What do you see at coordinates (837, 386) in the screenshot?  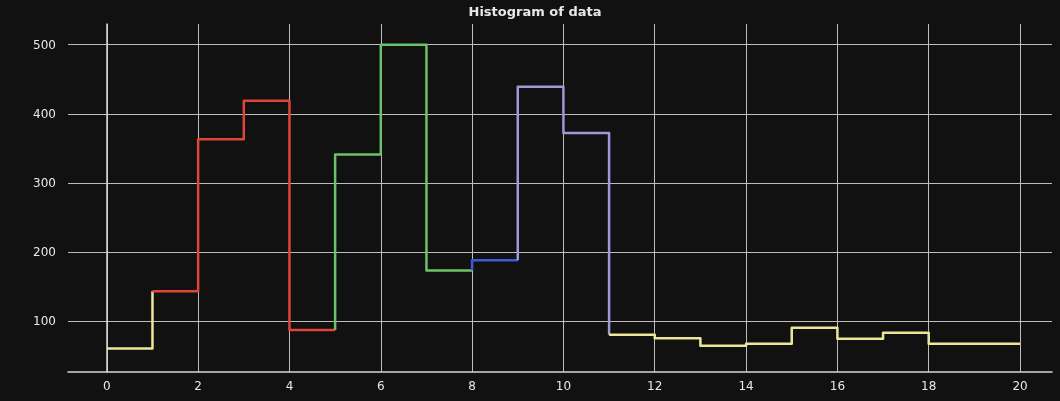 I see `x-tick-label: 16` at bounding box center [837, 386].